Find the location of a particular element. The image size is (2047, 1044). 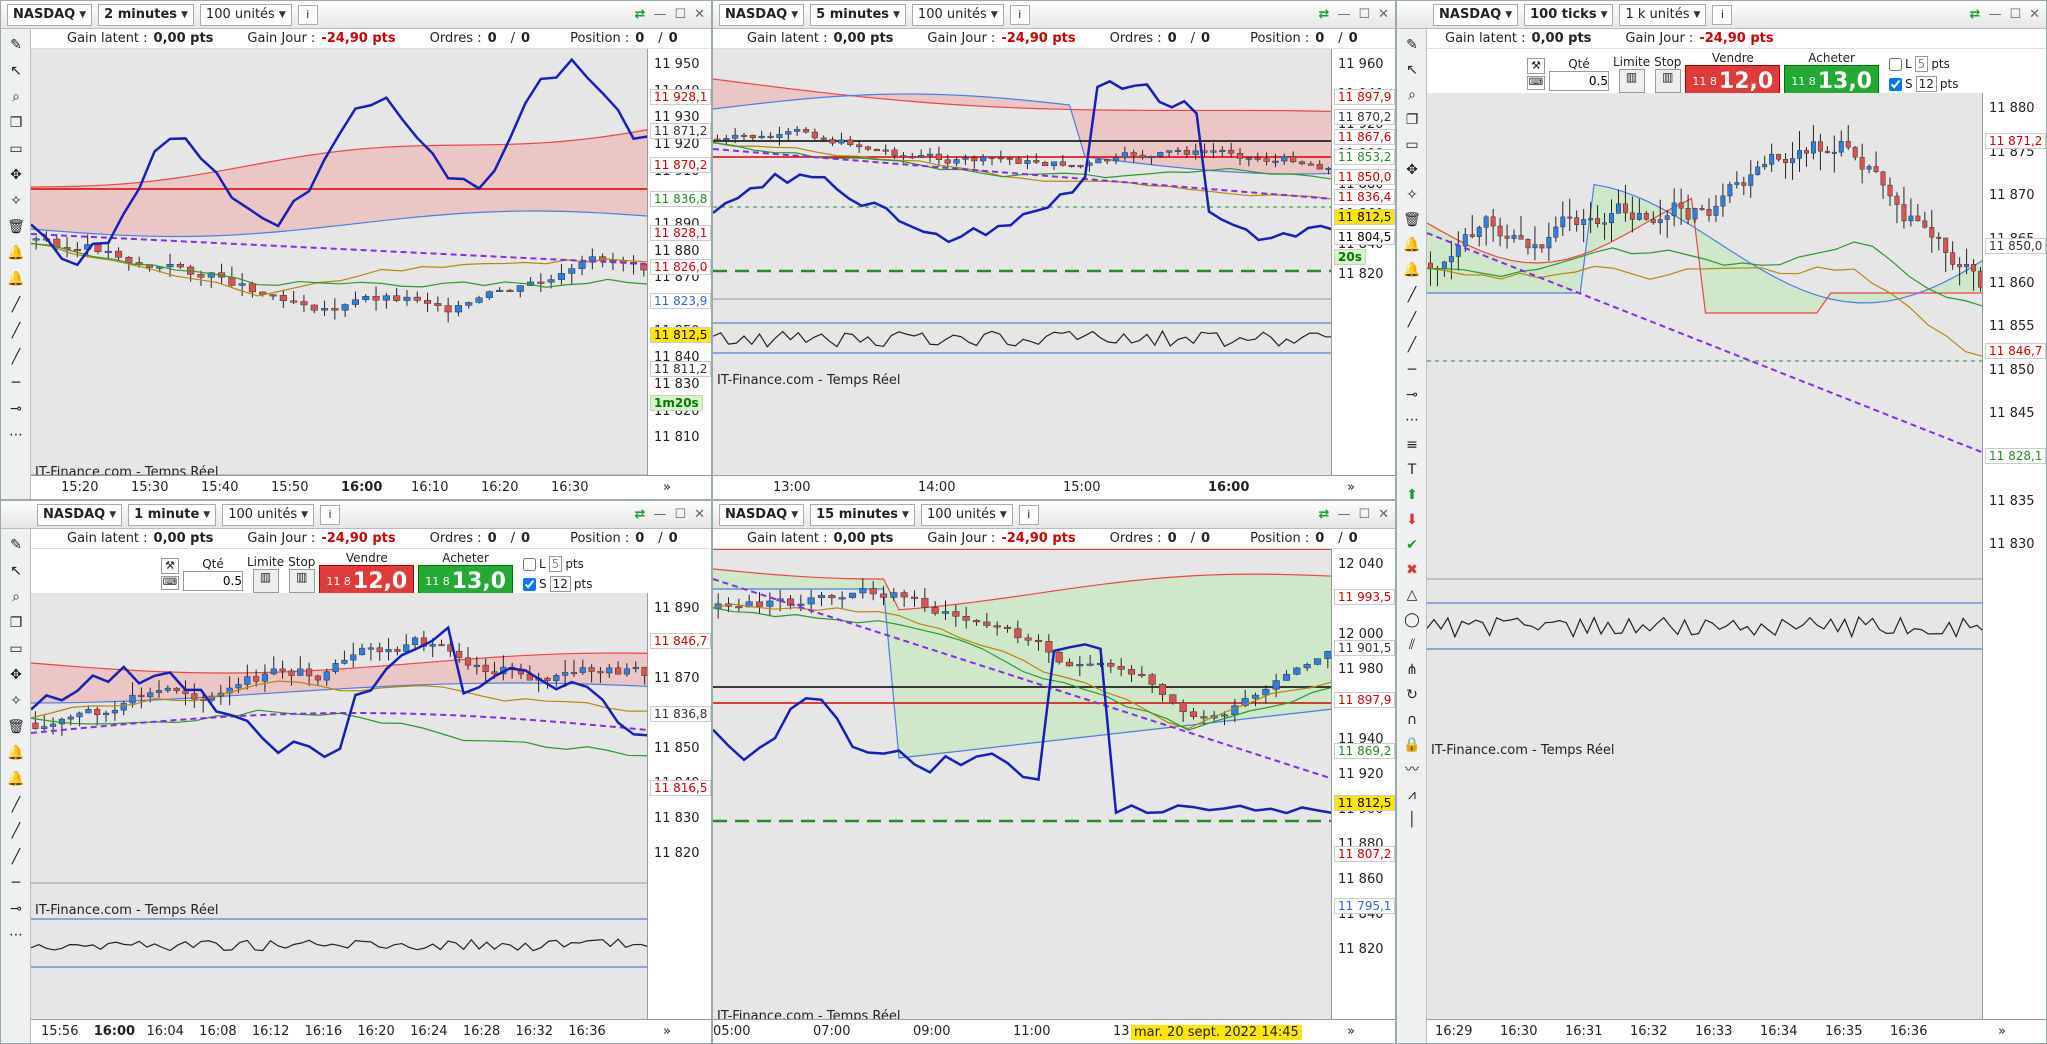

long-pts-field: 5 is located at coordinates (1921, 64).